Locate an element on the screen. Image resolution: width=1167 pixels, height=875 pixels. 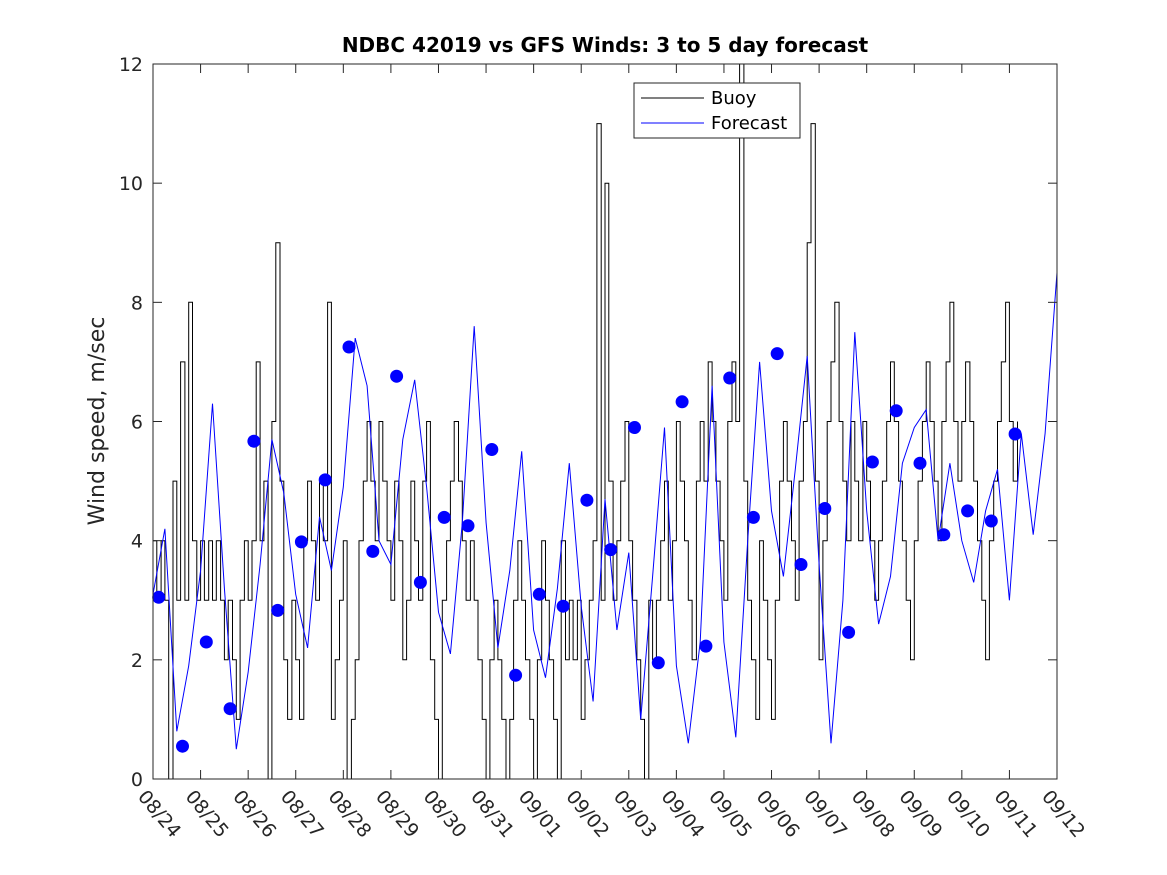
y-tick-label: 6 is located at coordinates (137, 423).